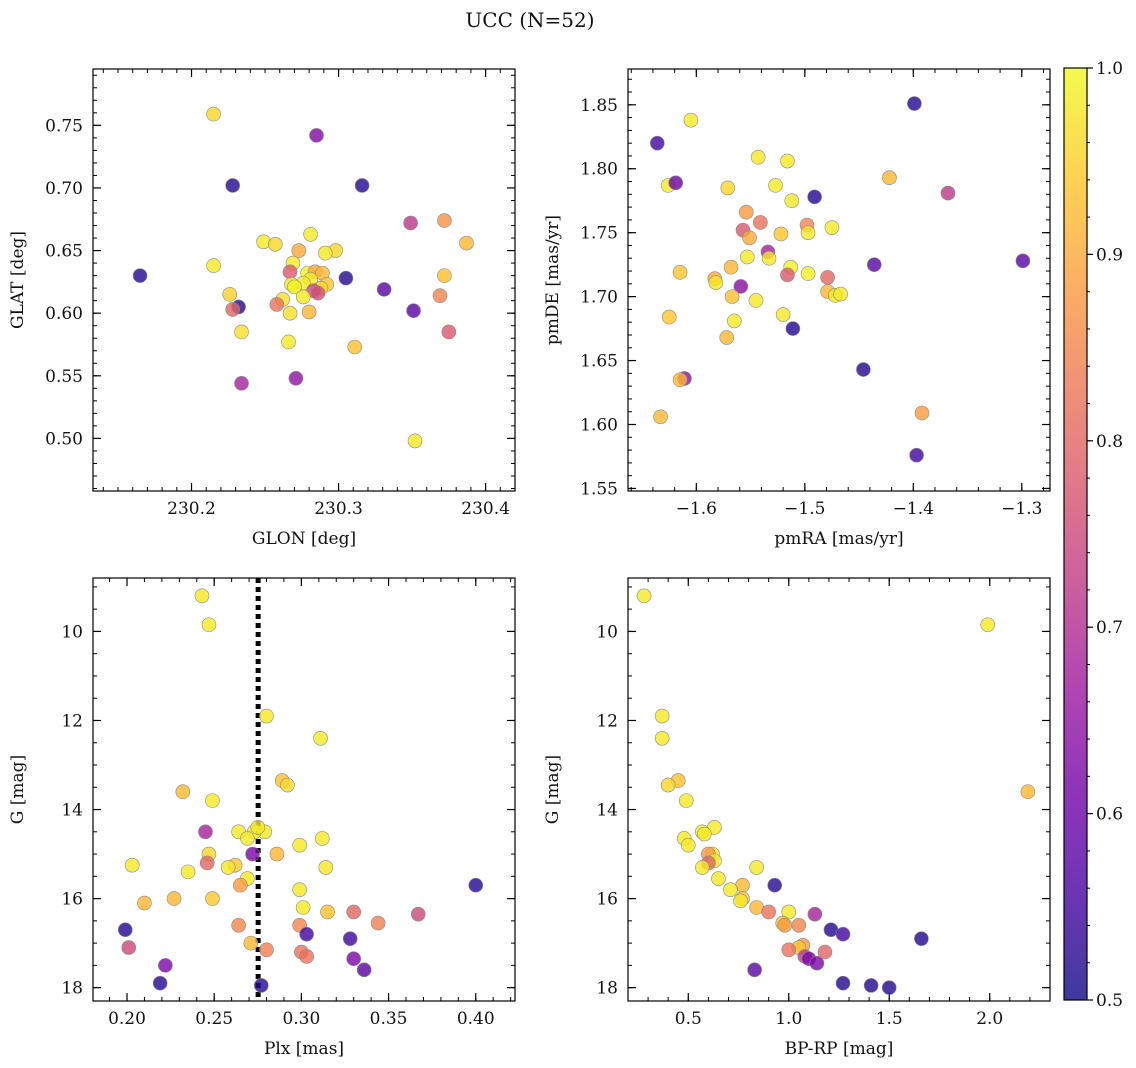 This screenshot has width=1136, height=1068. I want to click on x-axis-label: GLON [deg], so click(304, 539).